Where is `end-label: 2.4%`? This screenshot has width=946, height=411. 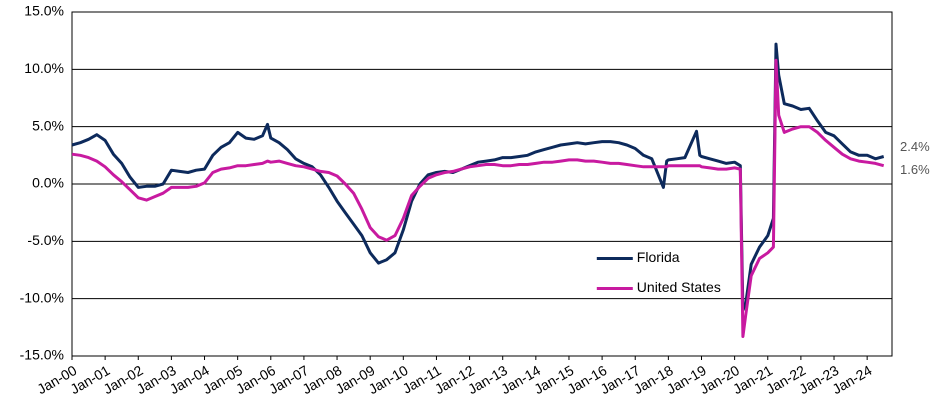
end-label: 2.4% is located at coordinates (915, 146).